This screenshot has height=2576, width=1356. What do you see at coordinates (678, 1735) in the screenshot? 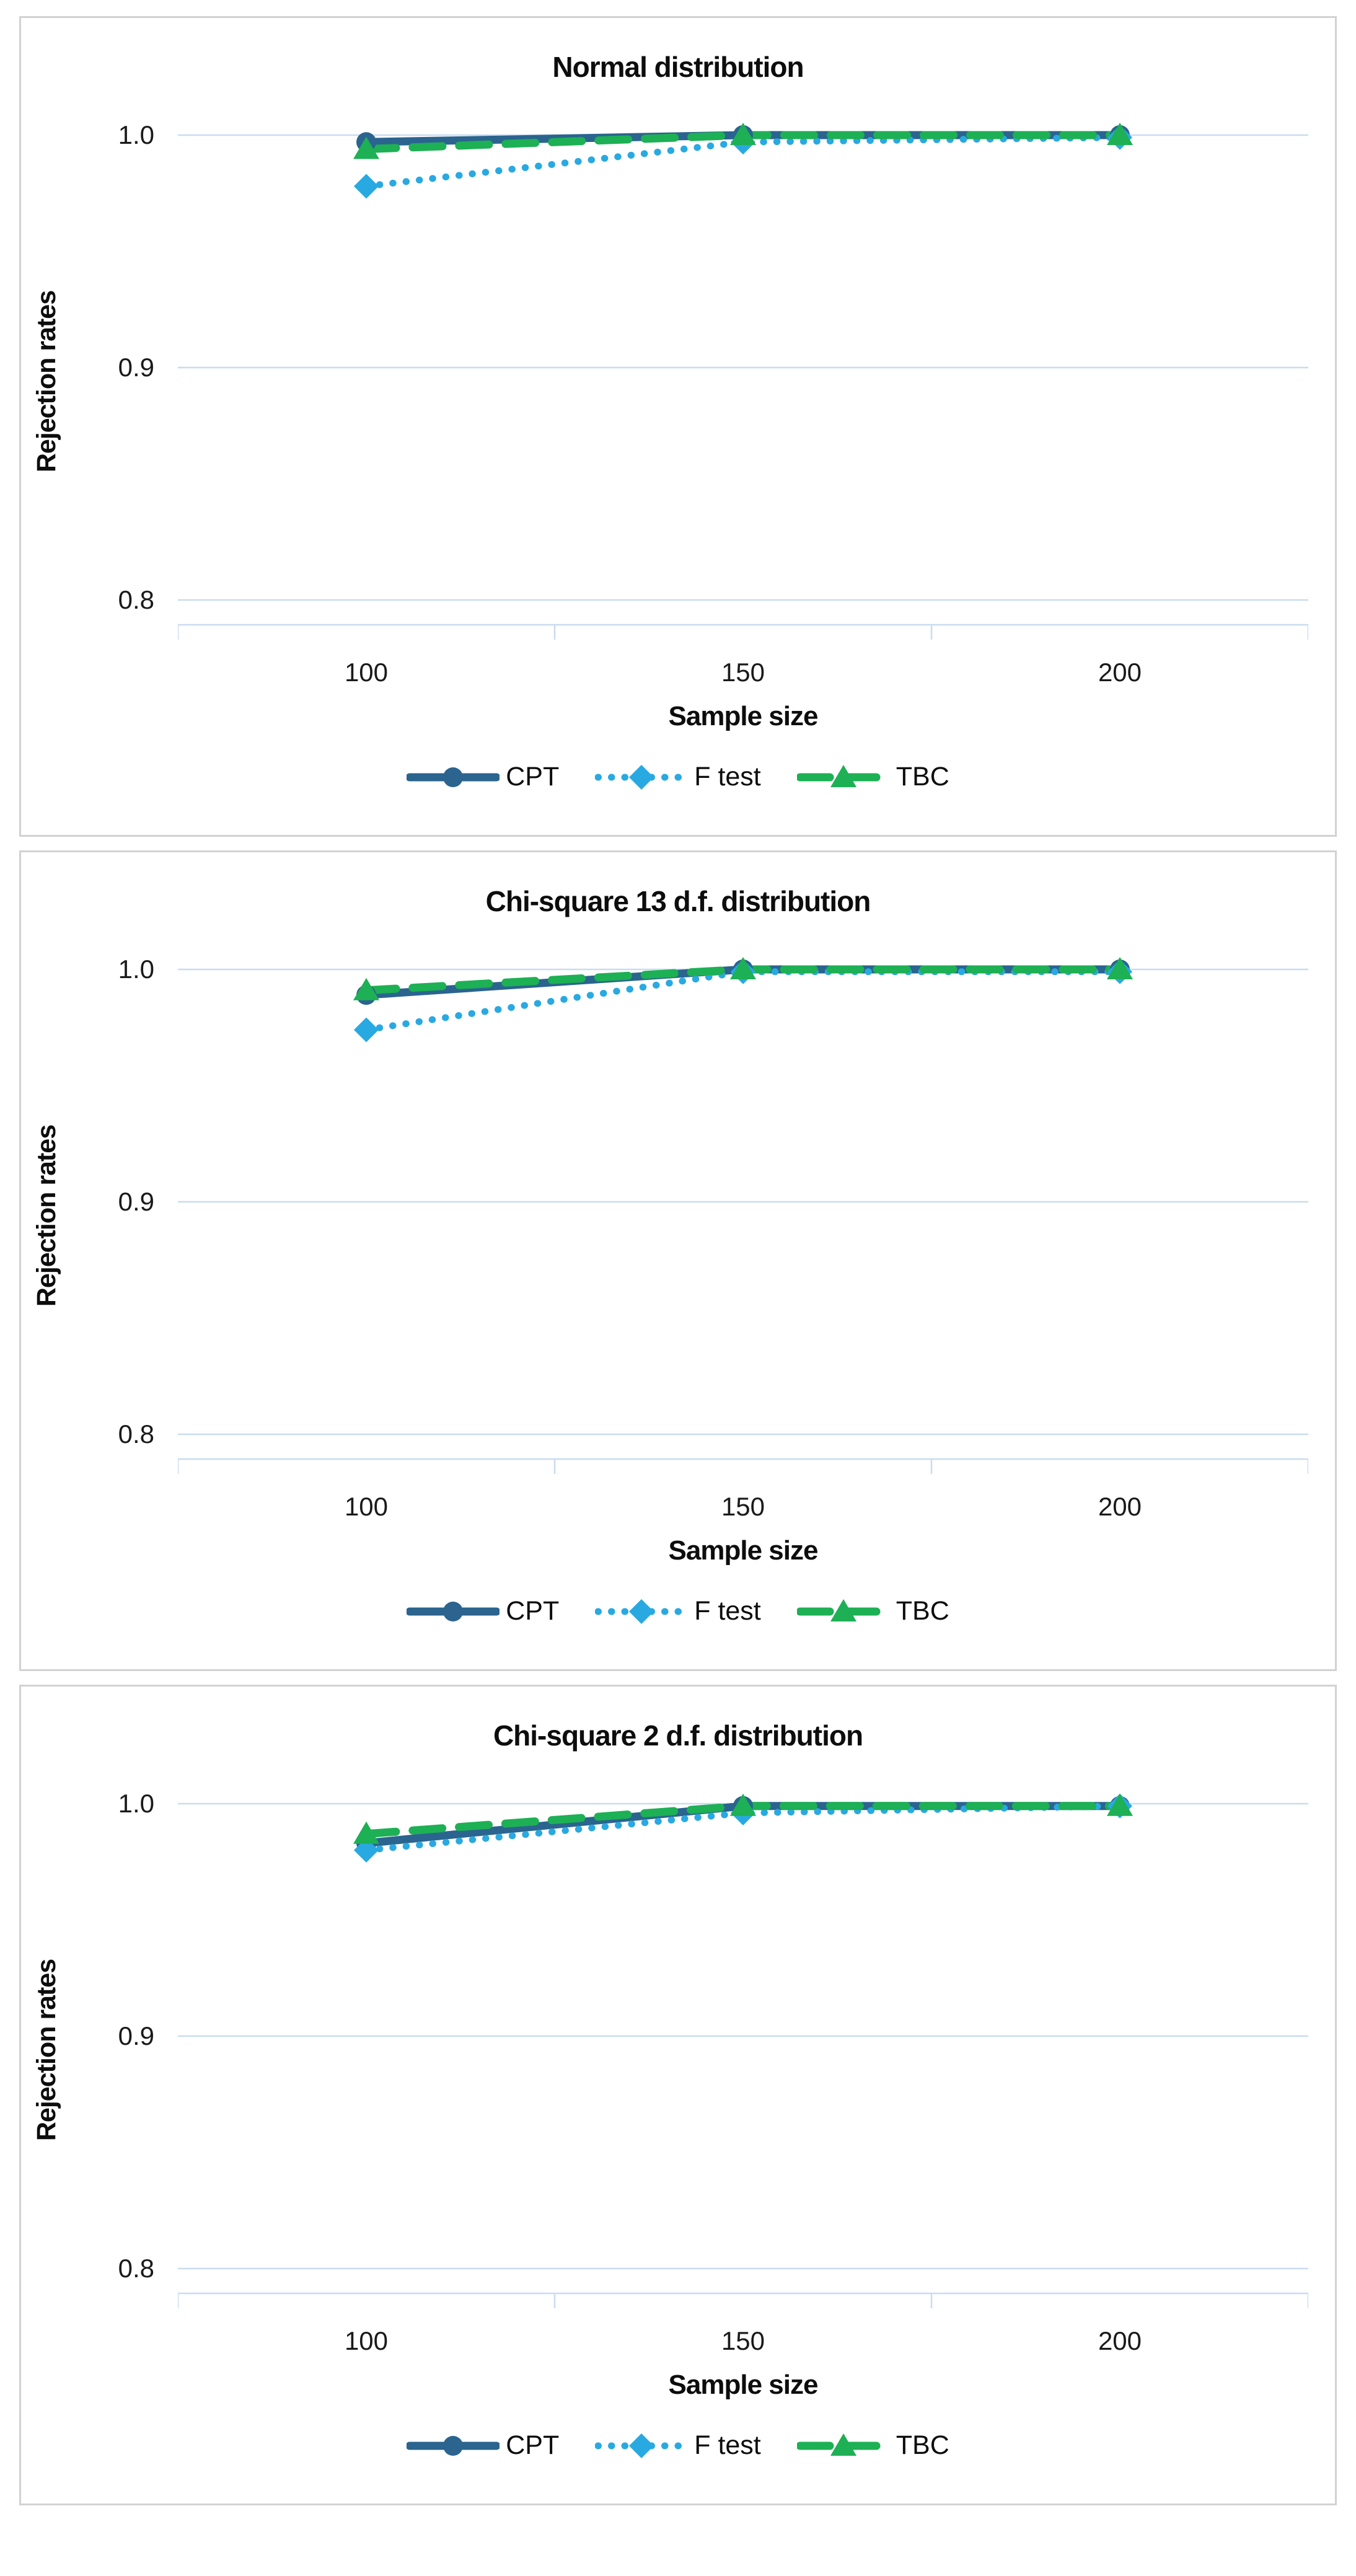
I see `chart-title: Chi-square 2 d.f. distribution` at bounding box center [678, 1735].